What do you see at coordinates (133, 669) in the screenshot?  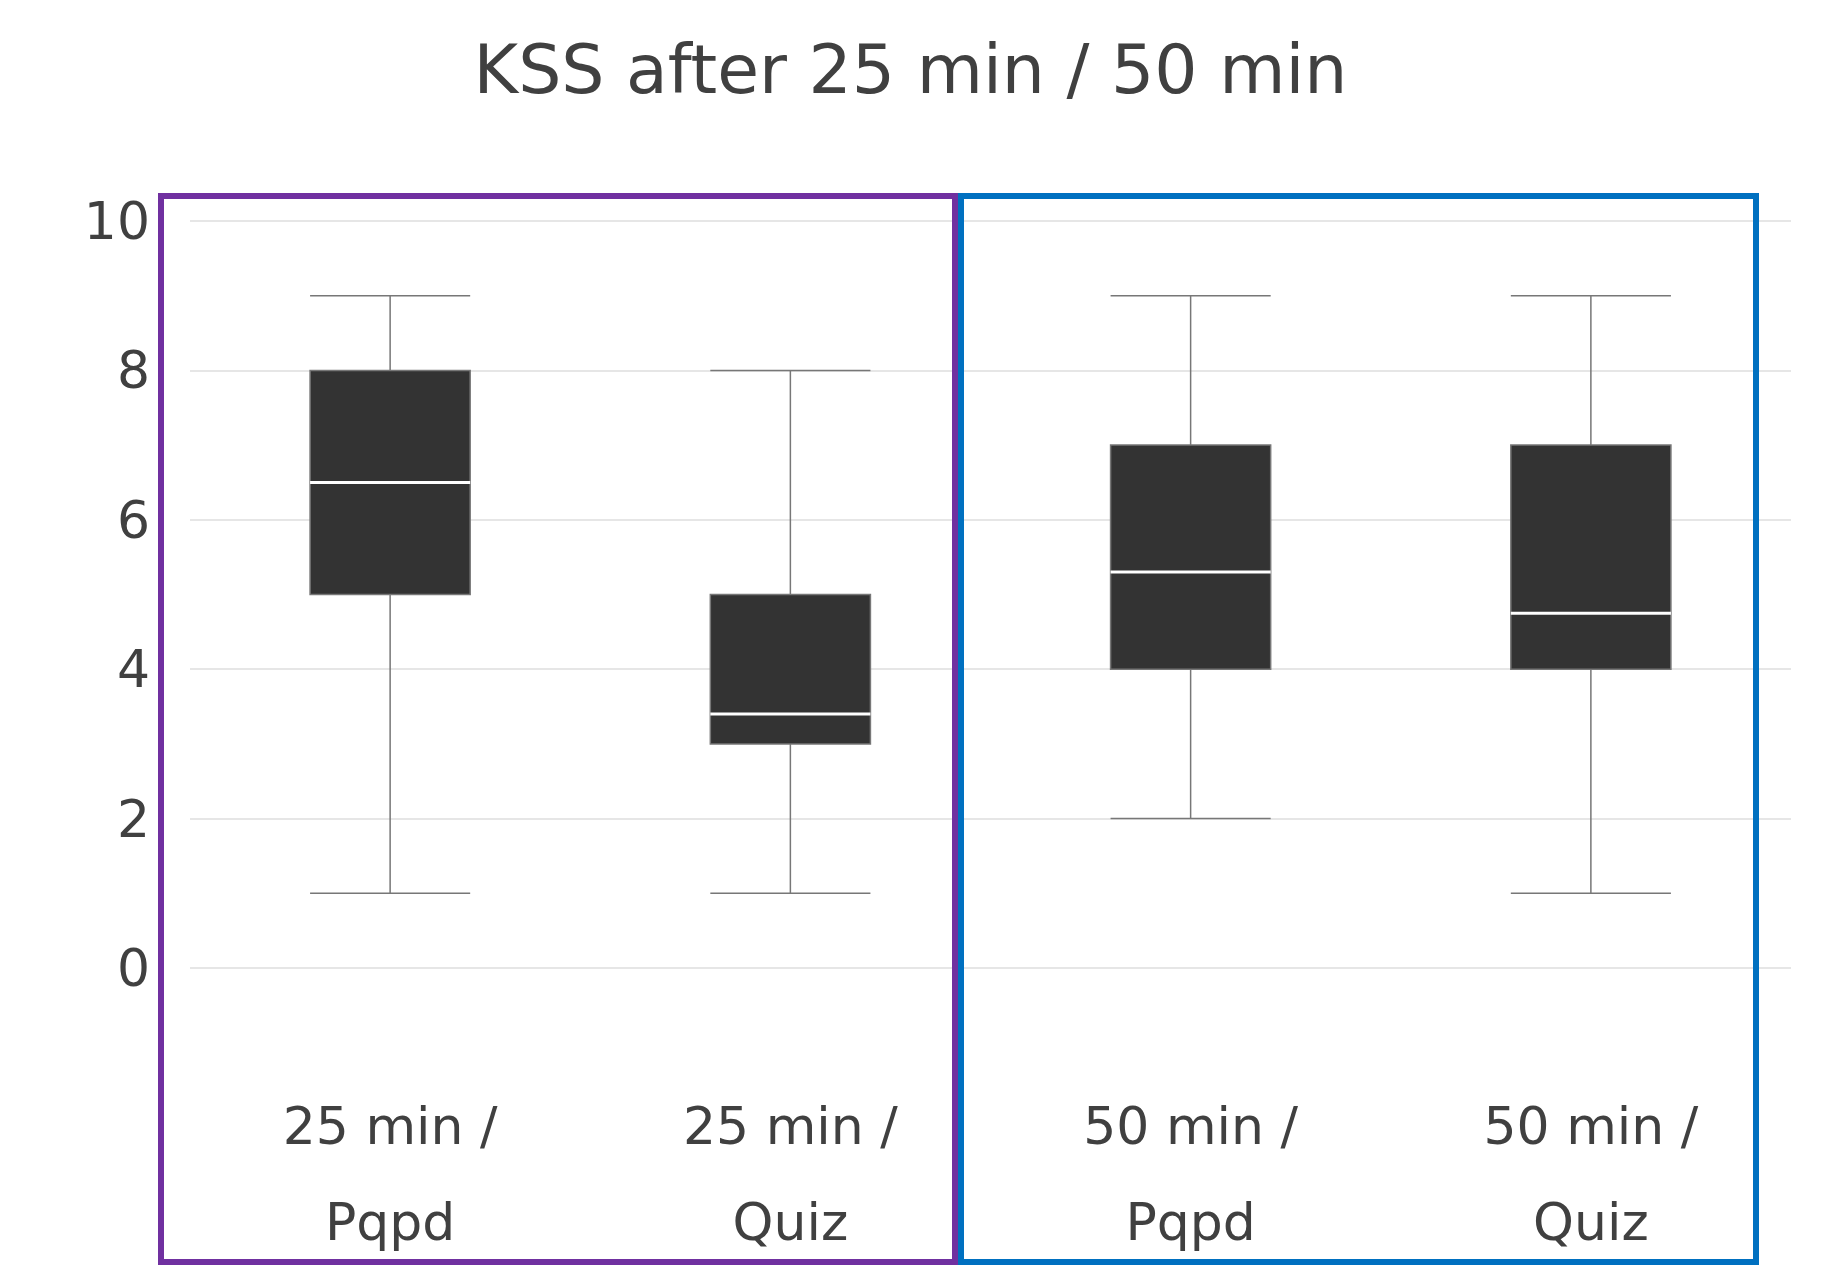 I see `y-tick-label: 4` at bounding box center [133, 669].